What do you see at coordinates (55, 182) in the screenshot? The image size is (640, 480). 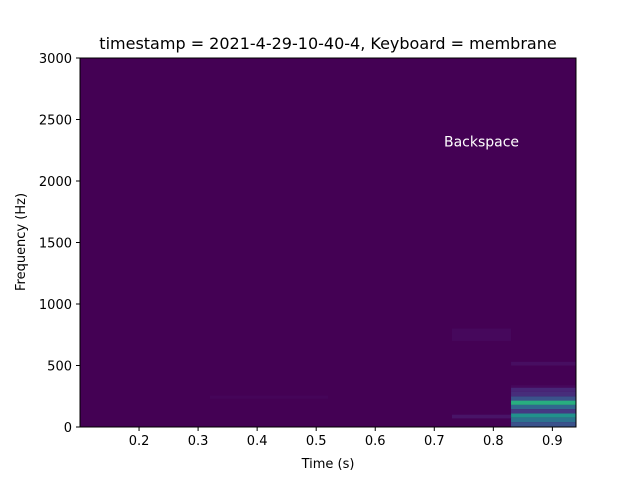 I see `y-tick-label: 2000` at bounding box center [55, 182].